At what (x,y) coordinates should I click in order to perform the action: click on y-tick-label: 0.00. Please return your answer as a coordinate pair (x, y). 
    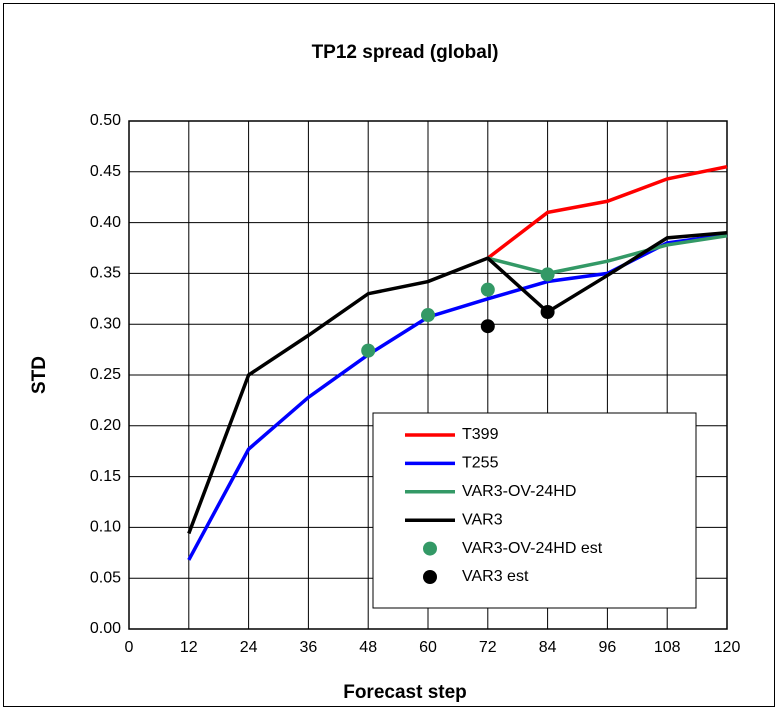
    Looking at the image, I should click on (105, 628).